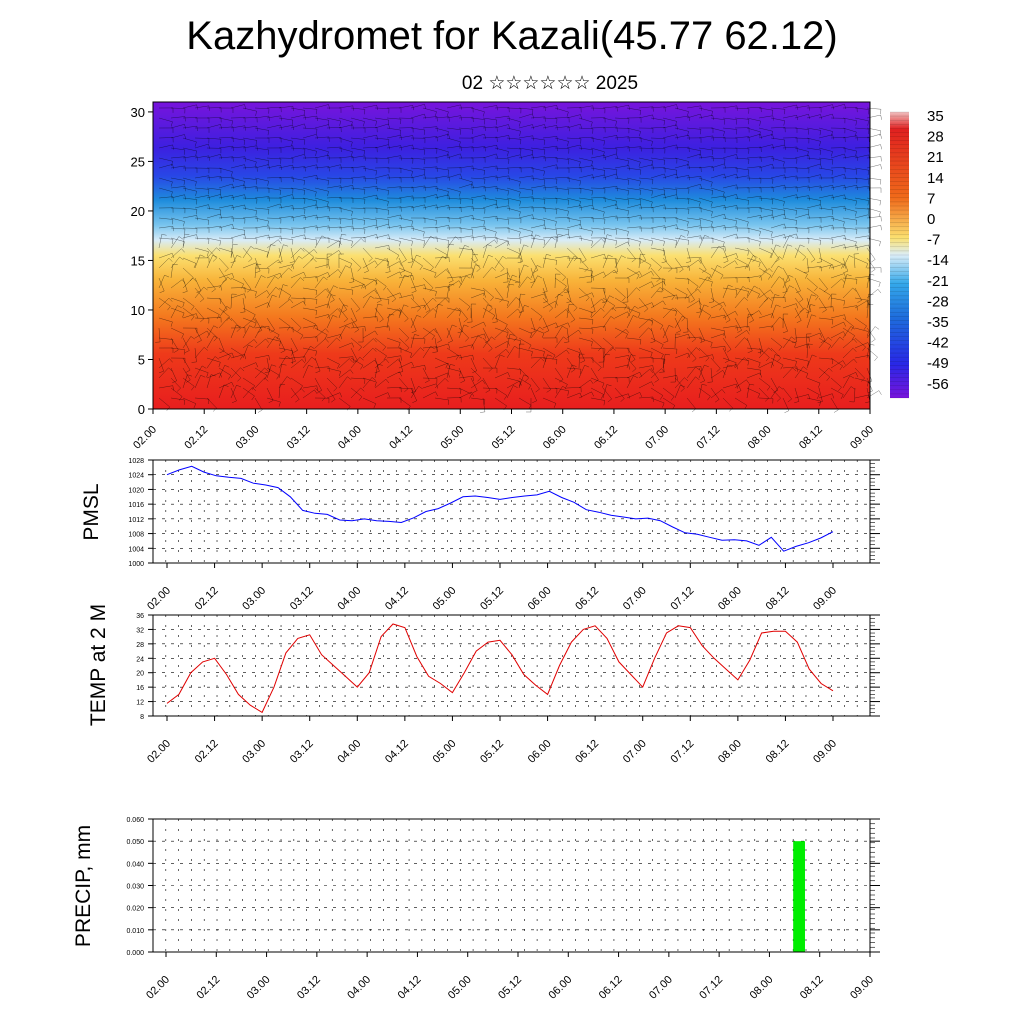 This screenshot has width=1024, height=1024. What do you see at coordinates (862, 988) in the screenshot?
I see `x-tick-label: 09.00` at bounding box center [862, 988].